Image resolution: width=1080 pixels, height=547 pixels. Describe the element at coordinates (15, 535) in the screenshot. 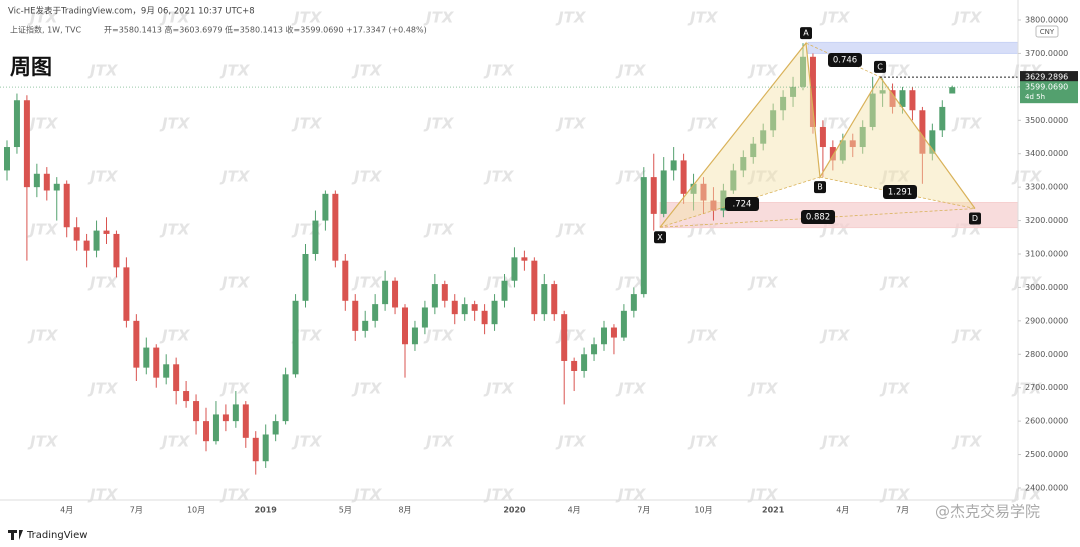

I see `logo-mark` at that location.